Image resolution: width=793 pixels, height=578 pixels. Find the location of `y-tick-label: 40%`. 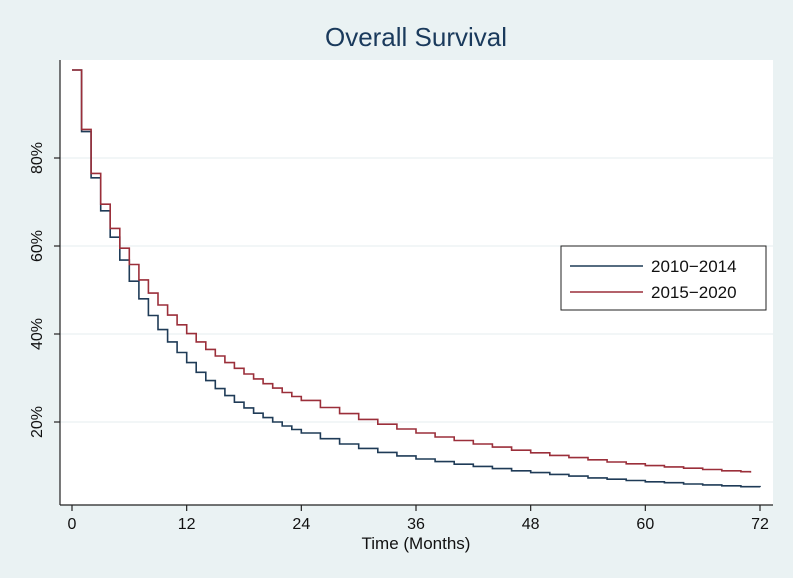

y-tick-label: 40% is located at coordinates (37, 334).